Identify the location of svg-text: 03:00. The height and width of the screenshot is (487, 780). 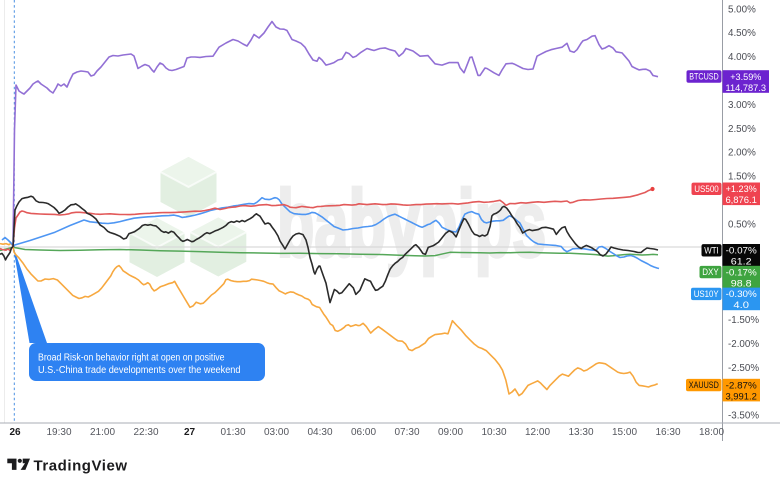
(276, 432).